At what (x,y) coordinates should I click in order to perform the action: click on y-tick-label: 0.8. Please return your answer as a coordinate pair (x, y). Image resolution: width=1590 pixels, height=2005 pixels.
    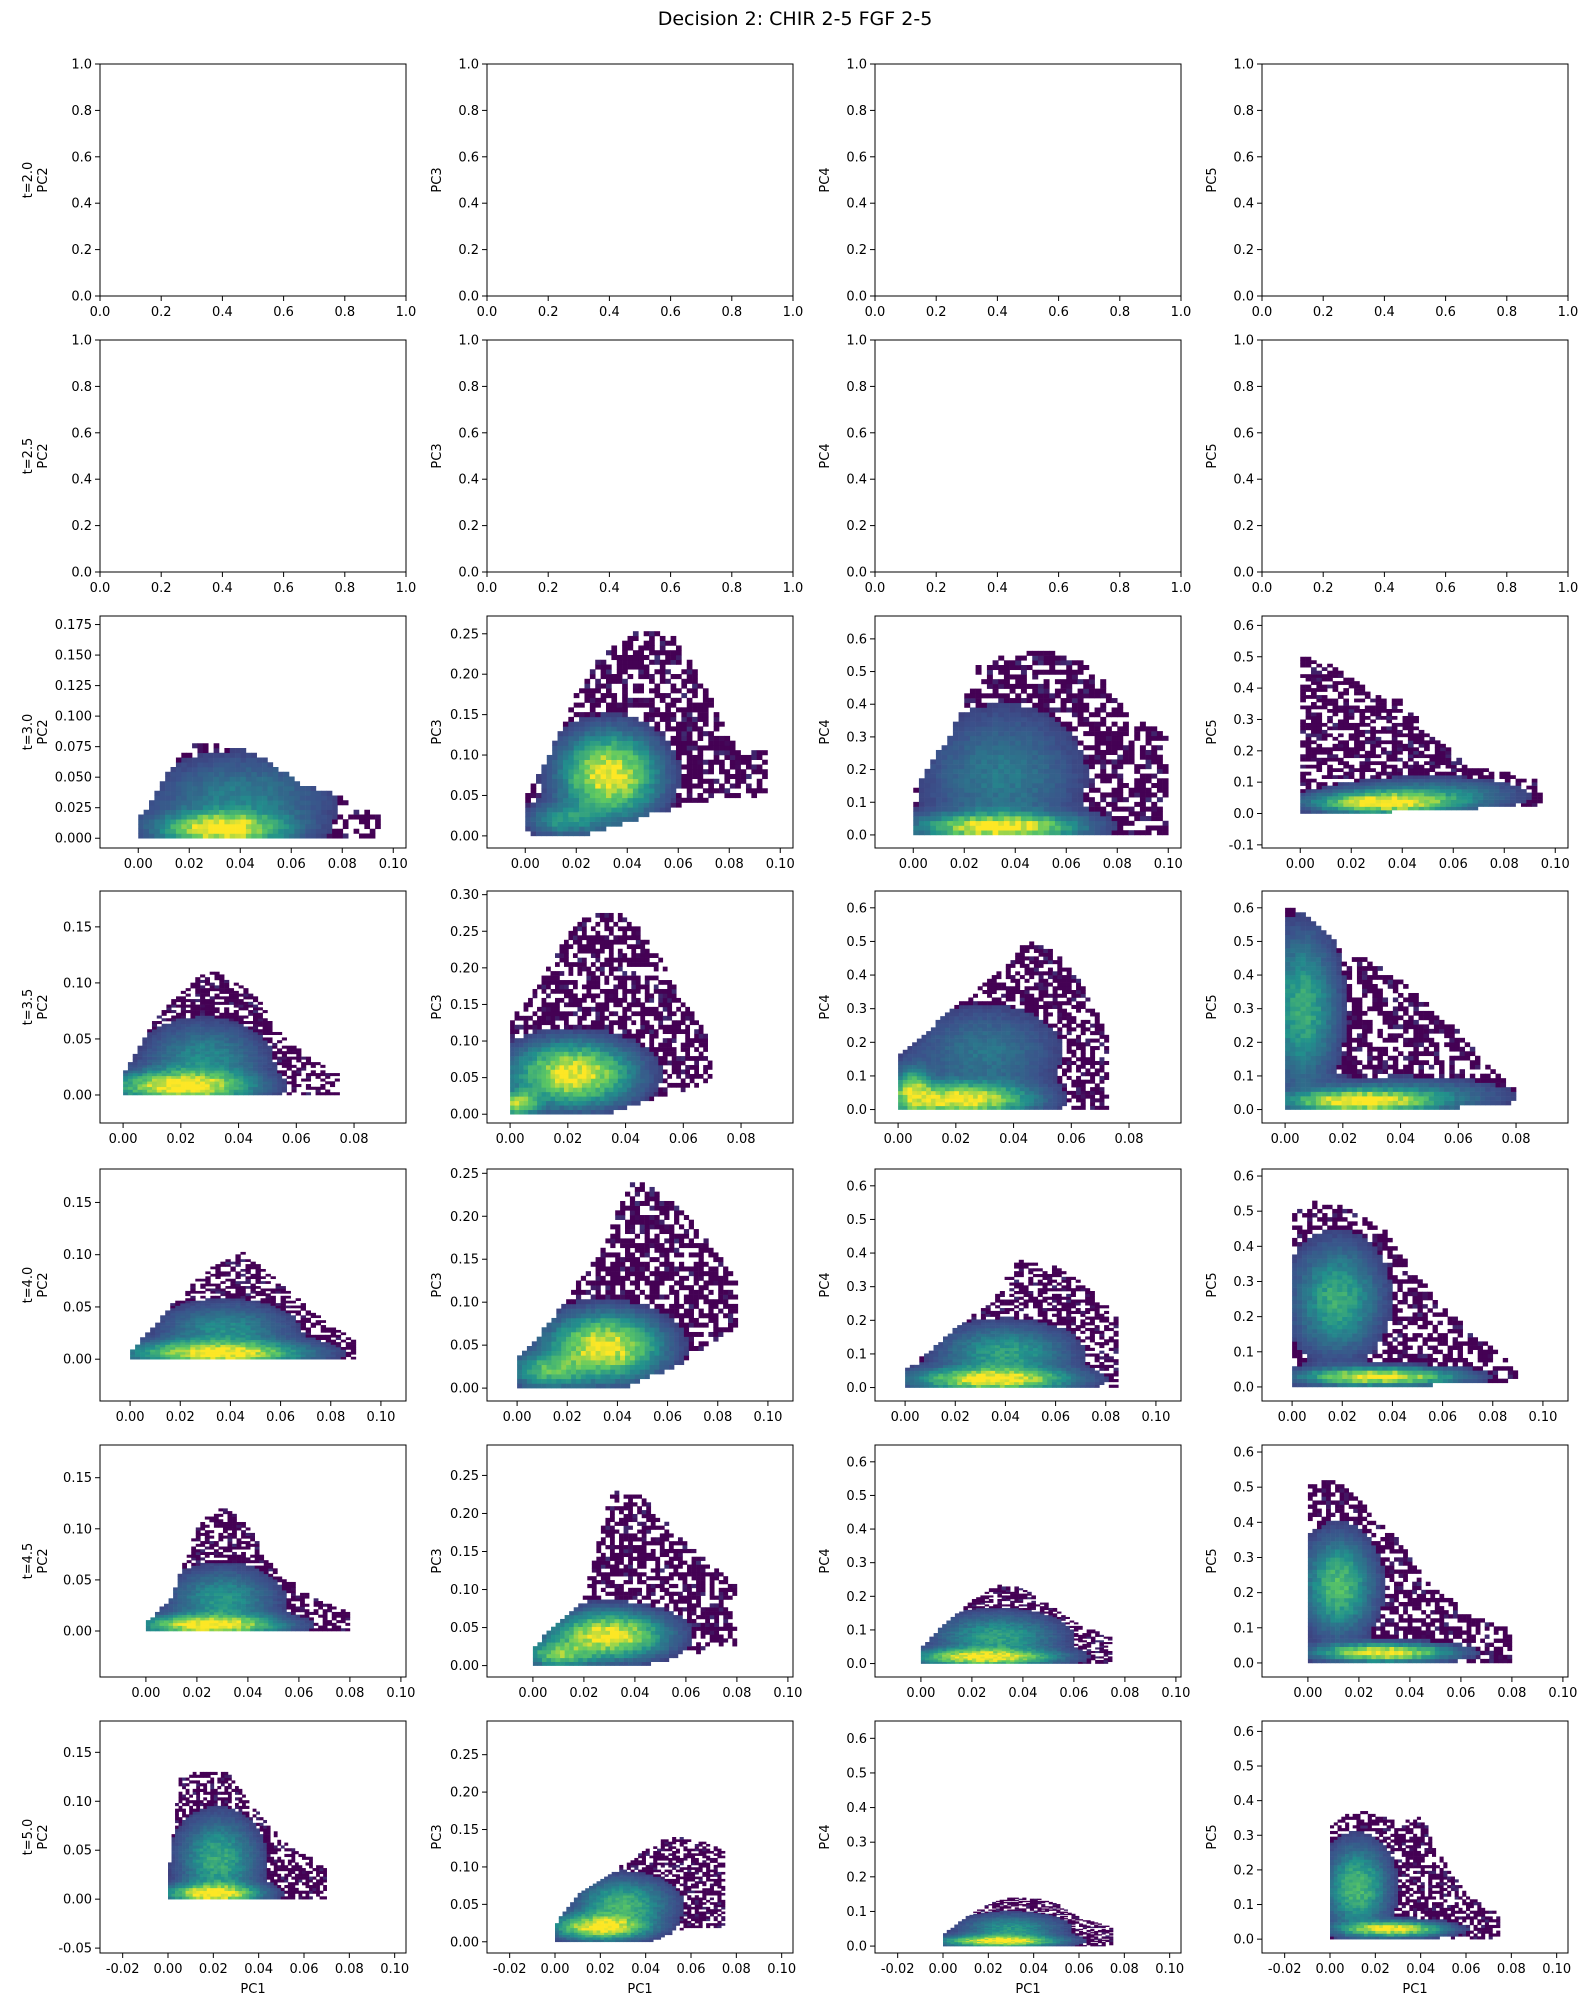
    Looking at the image, I should click on (856, 111).